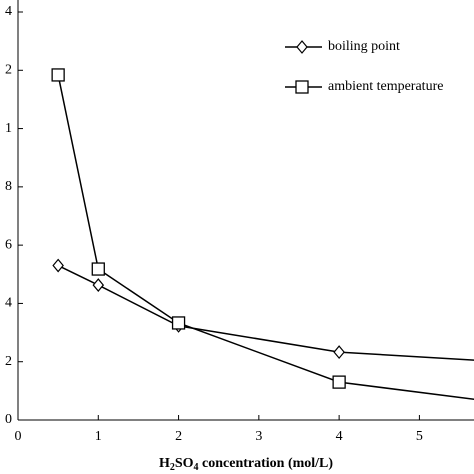 This screenshot has height=474, width=474. What do you see at coordinates (258, 436) in the screenshot?
I see `x-tick-label: 3` at bounding box center [258, 436].